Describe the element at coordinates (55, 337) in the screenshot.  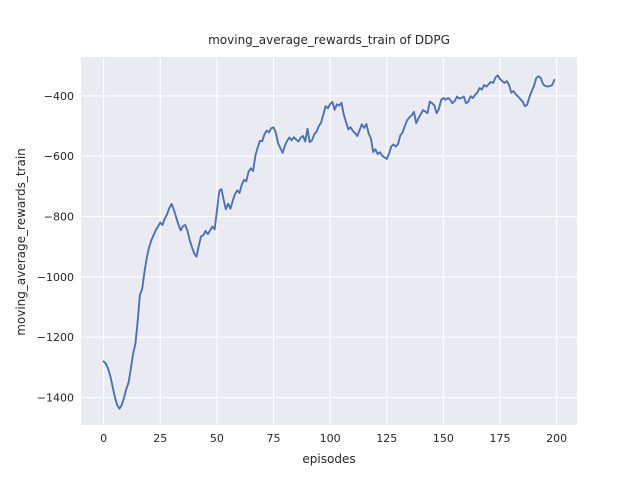
I see `y-tick-label: −1200` at that location.